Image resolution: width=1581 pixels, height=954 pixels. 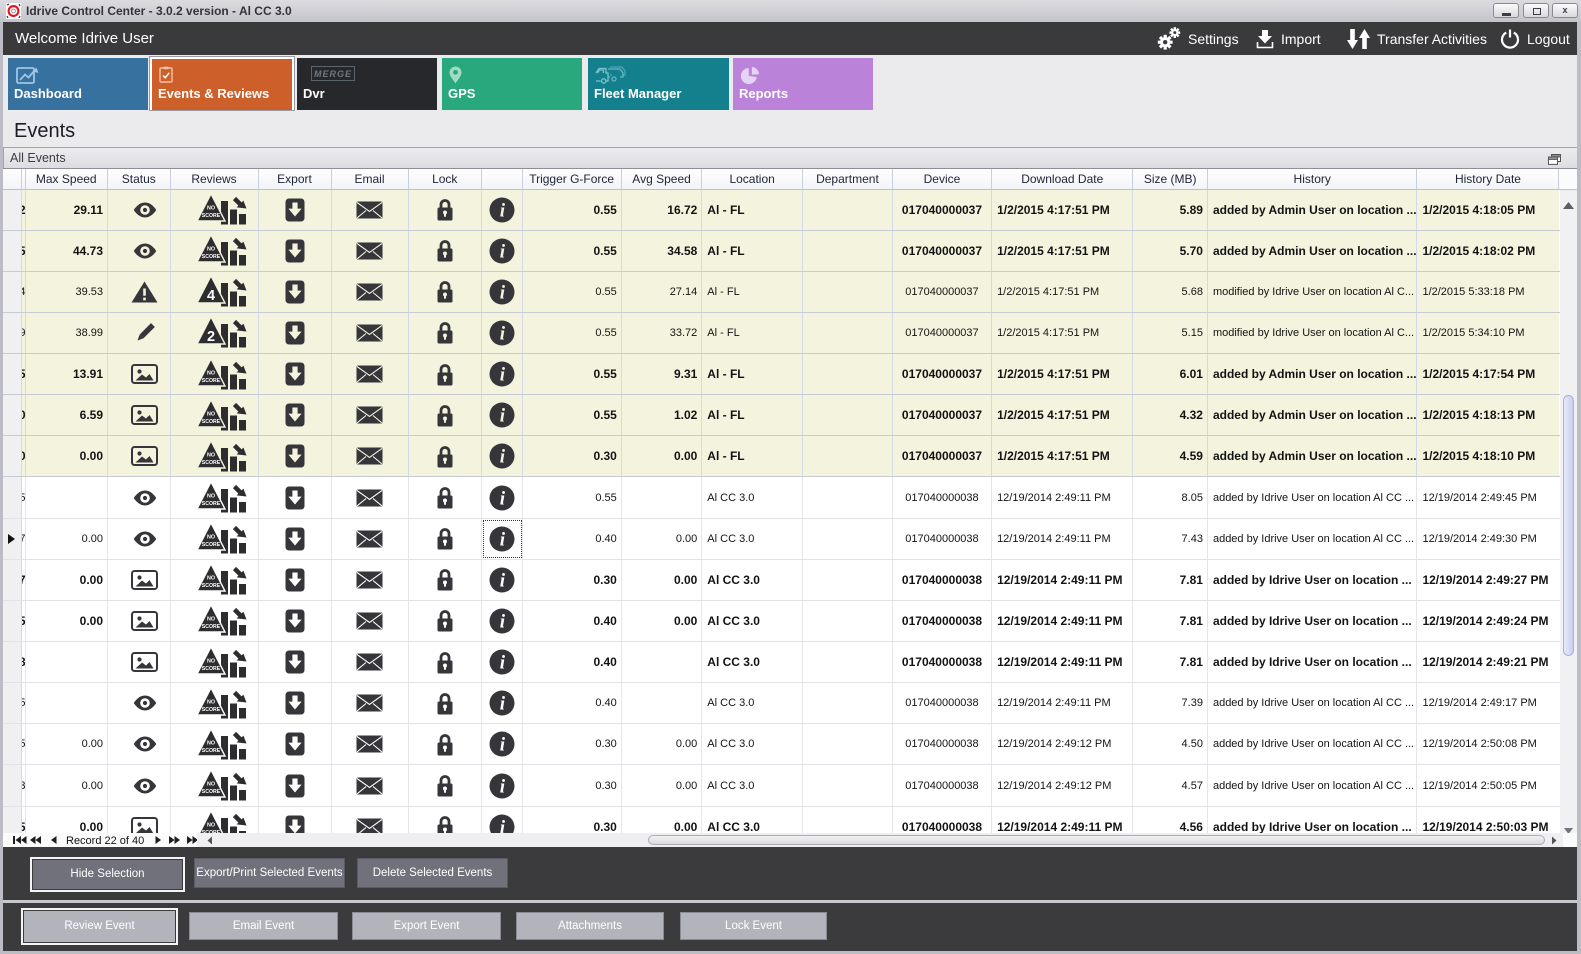 I want to click on svg-text: 2, so click(x=210, y=337).